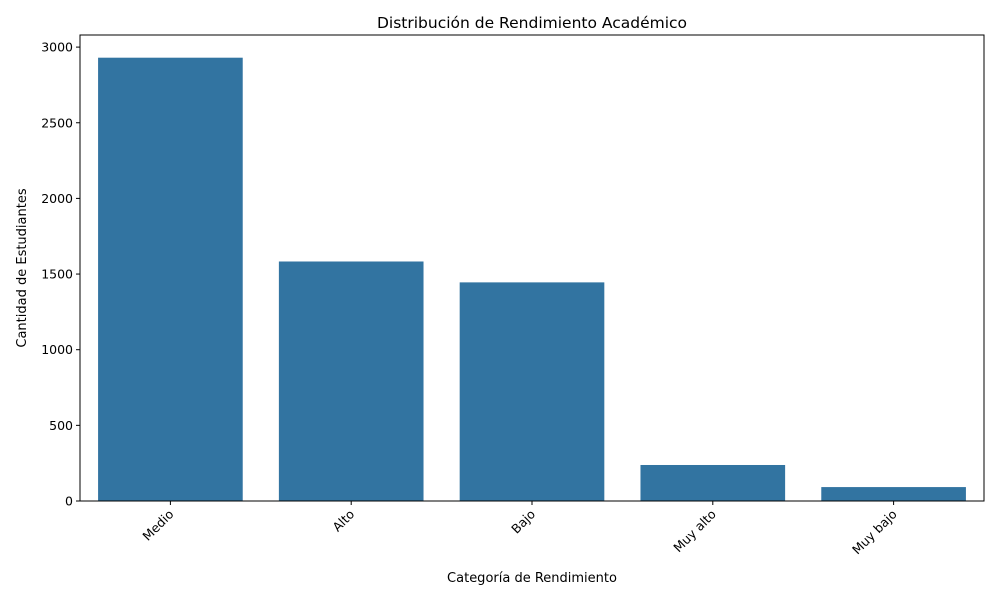 The height and width of the screenshot is (600, 1000). Describe the element at coordinates (694, 531) in the screenshot. I see `x-tick-label: Muy alto` at that location.